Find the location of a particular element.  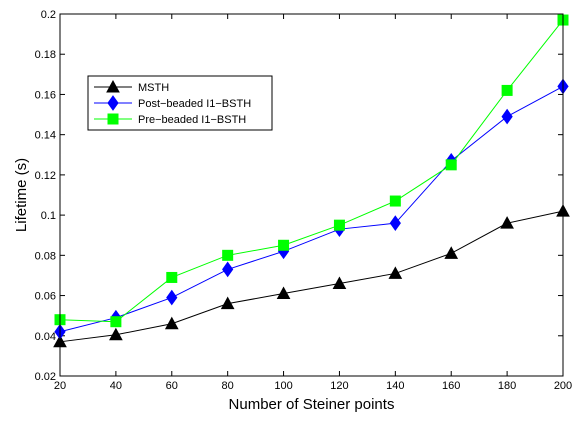

y-tick-label: 0.12 is located at coordinates (45, 176).